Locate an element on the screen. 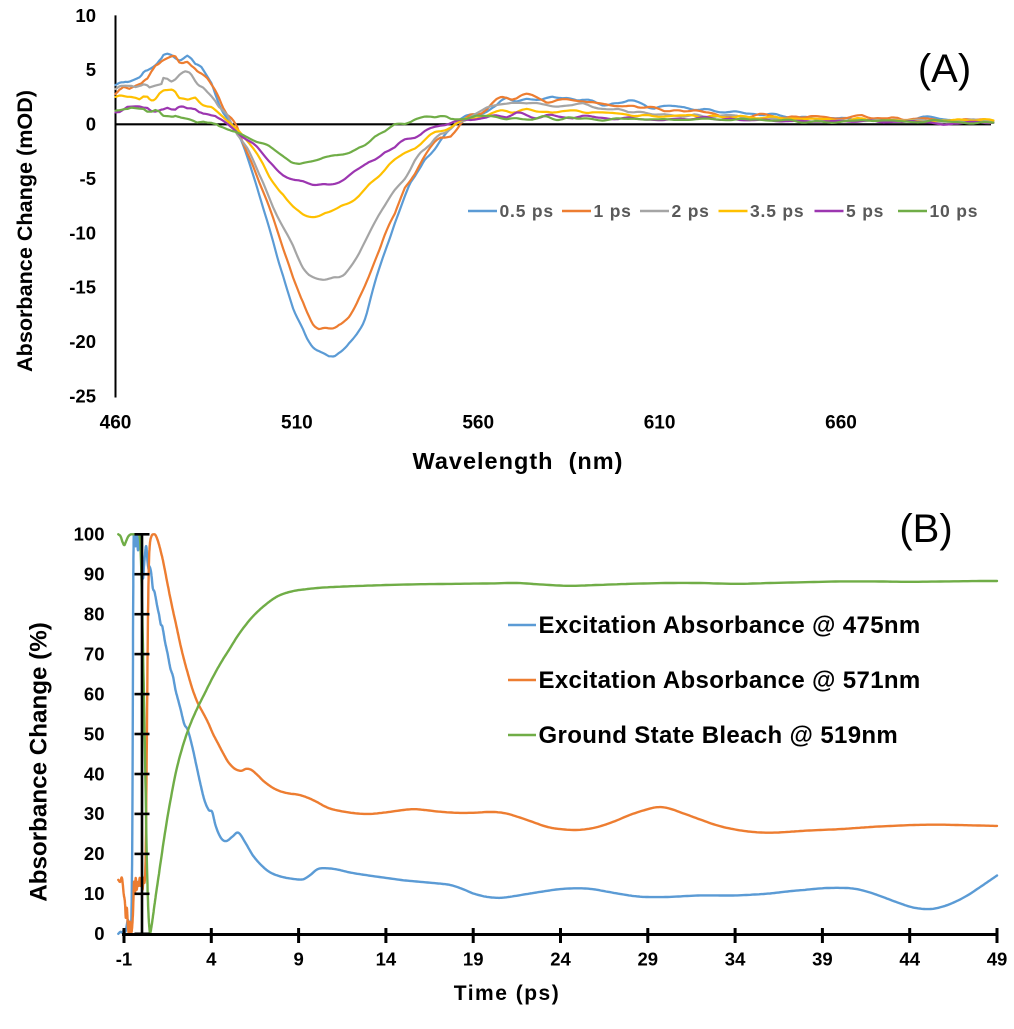  svg-text: (B) is located at coordinates (925, 529).